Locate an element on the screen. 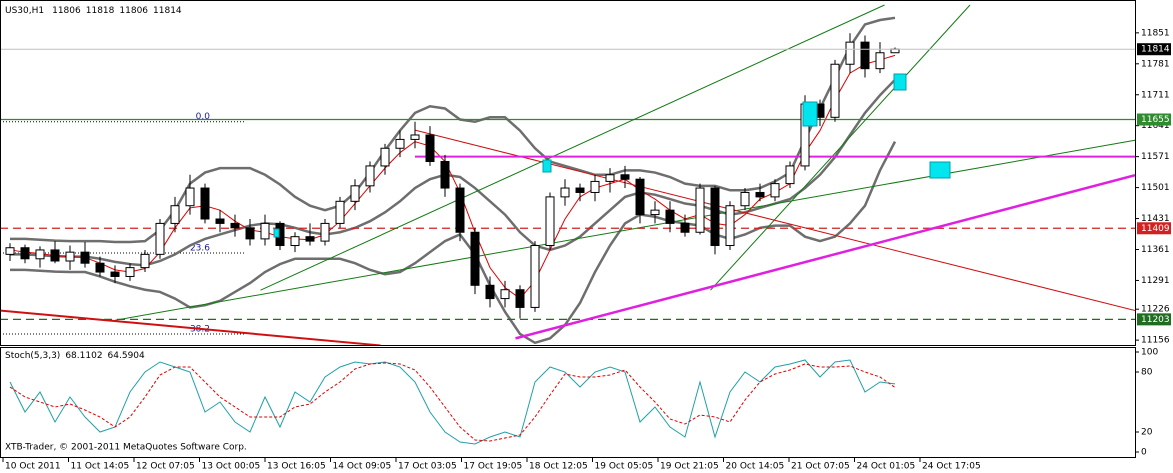  last-low: 11806 is located at coordinates (133, 11).